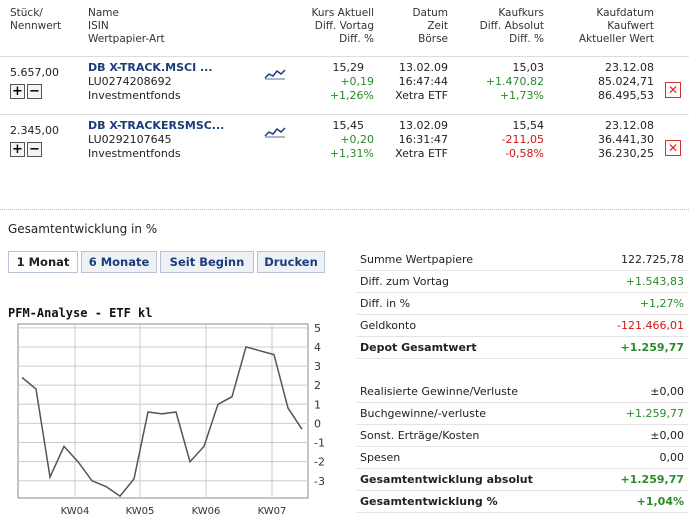  I want to click on summary-label: Sonst. Erträge/Kosten, so click(420, 435).